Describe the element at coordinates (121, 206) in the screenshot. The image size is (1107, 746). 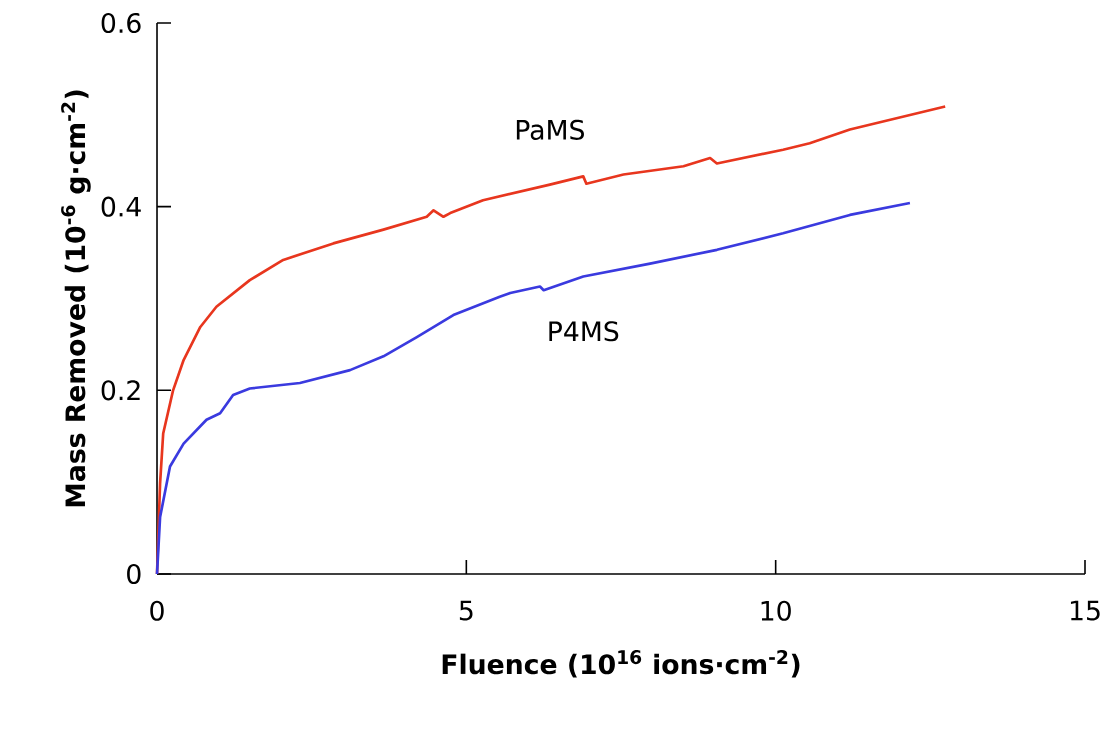
I see `y-tick-label: 0.4` at that location.